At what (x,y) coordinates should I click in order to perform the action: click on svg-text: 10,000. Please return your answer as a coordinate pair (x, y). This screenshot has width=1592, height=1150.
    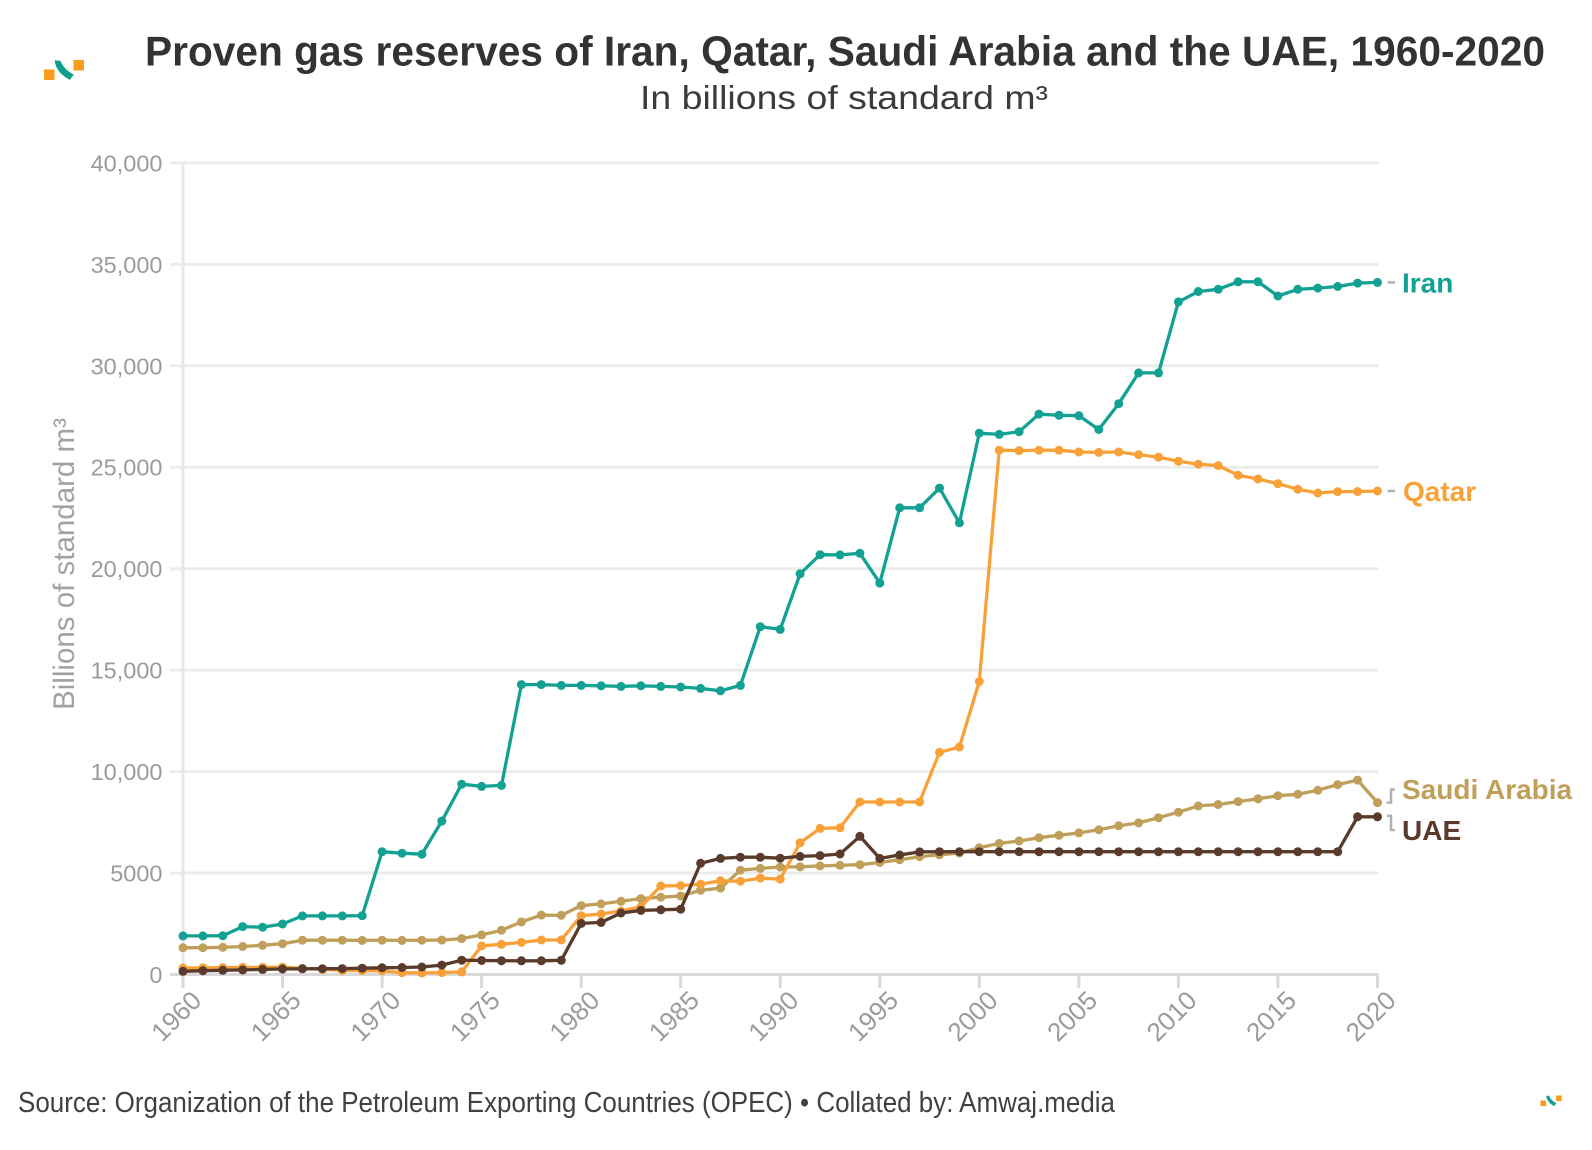
    Looking at the image, I should click on (127, 772).